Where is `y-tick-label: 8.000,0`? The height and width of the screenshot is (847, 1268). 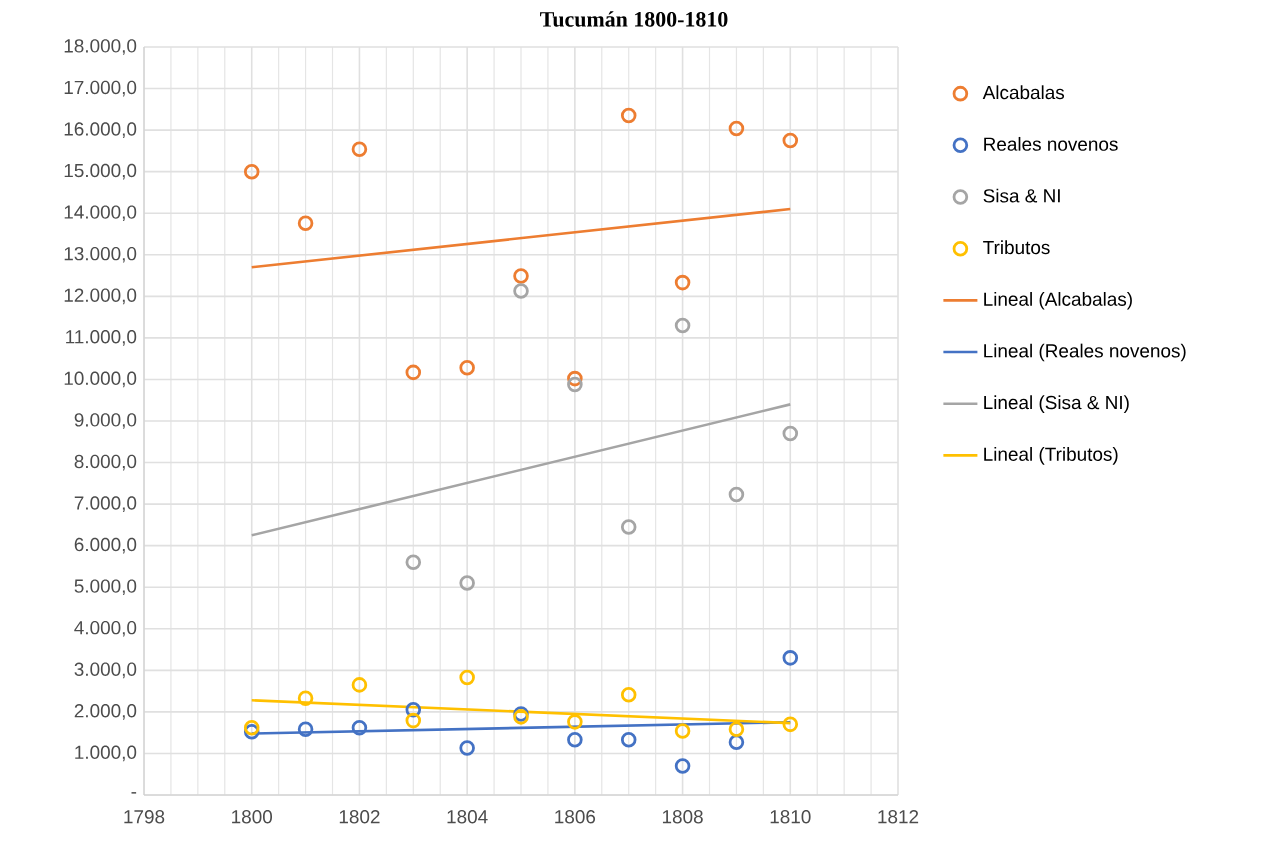
y-tick-label: 8.000,0 is located at coordinates (105, 462).